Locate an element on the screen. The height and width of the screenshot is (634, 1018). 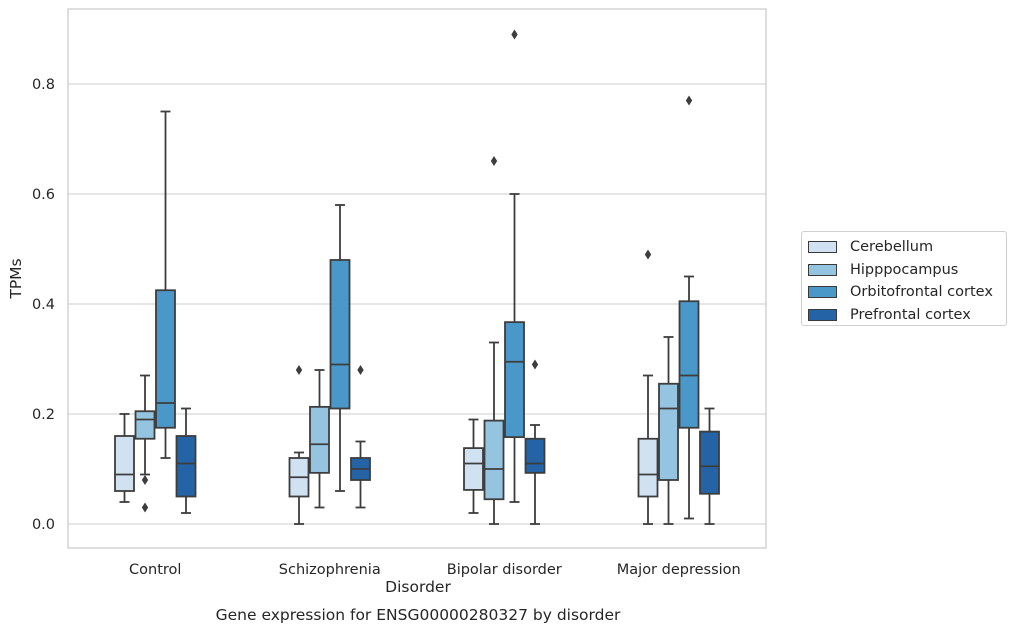
y-tick-label: 0.2 is located at coordinates (43, 415).